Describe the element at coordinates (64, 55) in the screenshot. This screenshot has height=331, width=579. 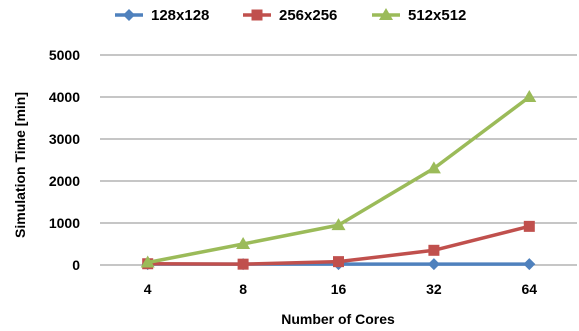
I see `y-tick-label: 5000` at that location.